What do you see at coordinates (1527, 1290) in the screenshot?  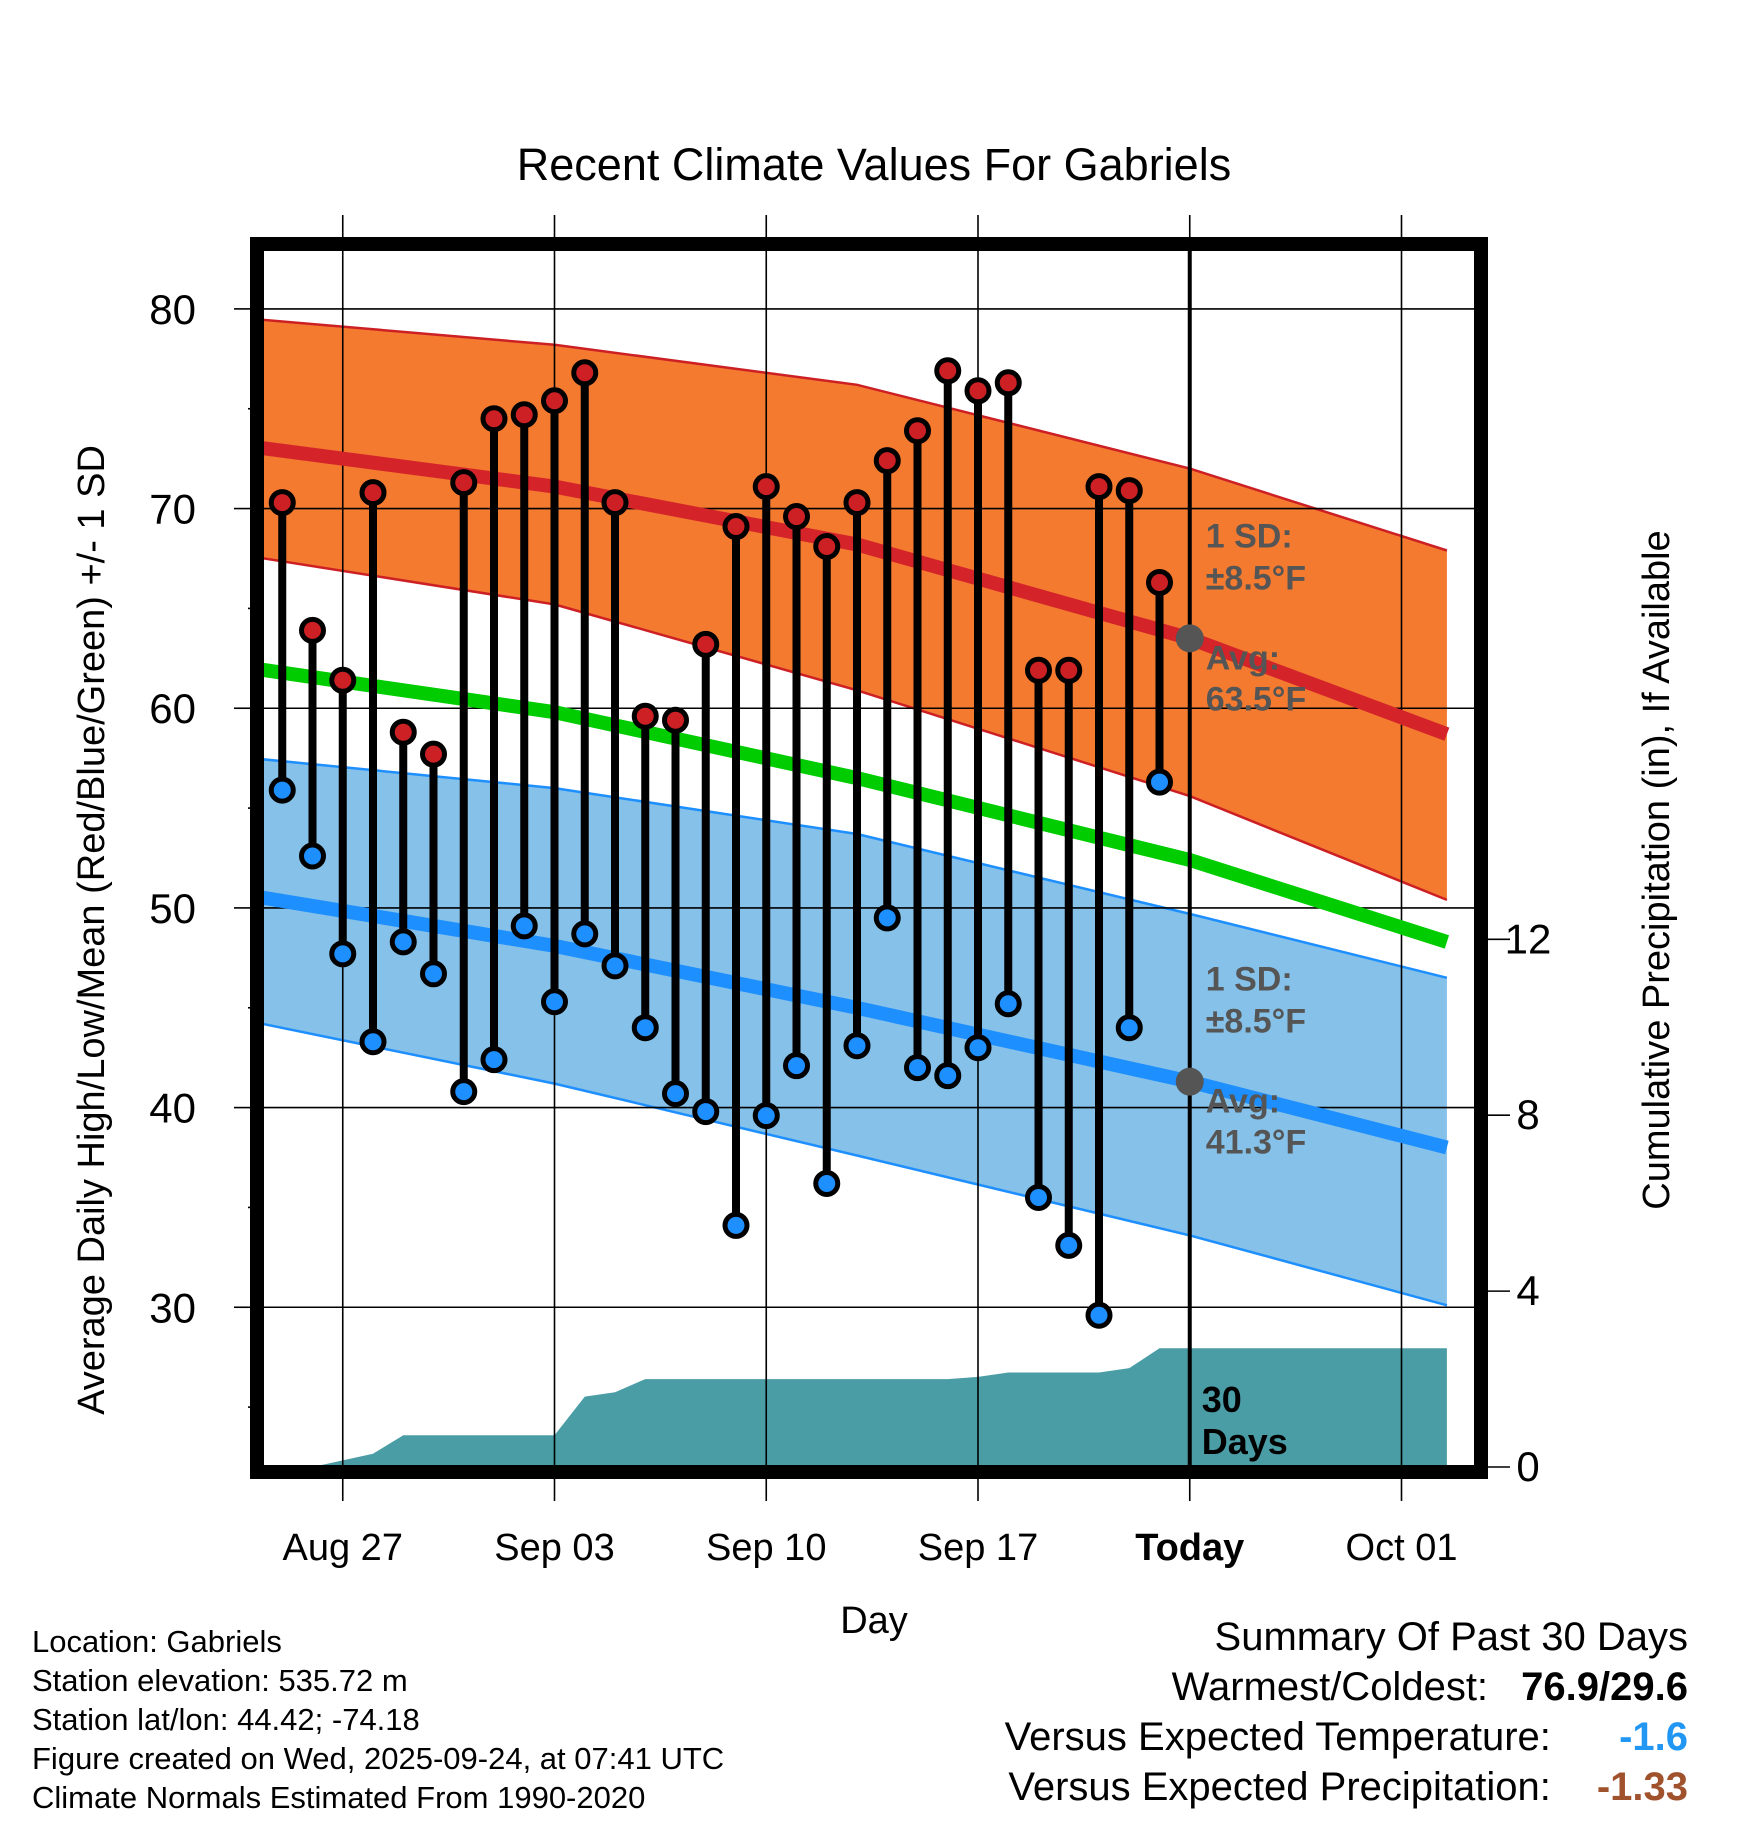 I see `y2-tick-label: 4` at bounding box center [1527, 1290].